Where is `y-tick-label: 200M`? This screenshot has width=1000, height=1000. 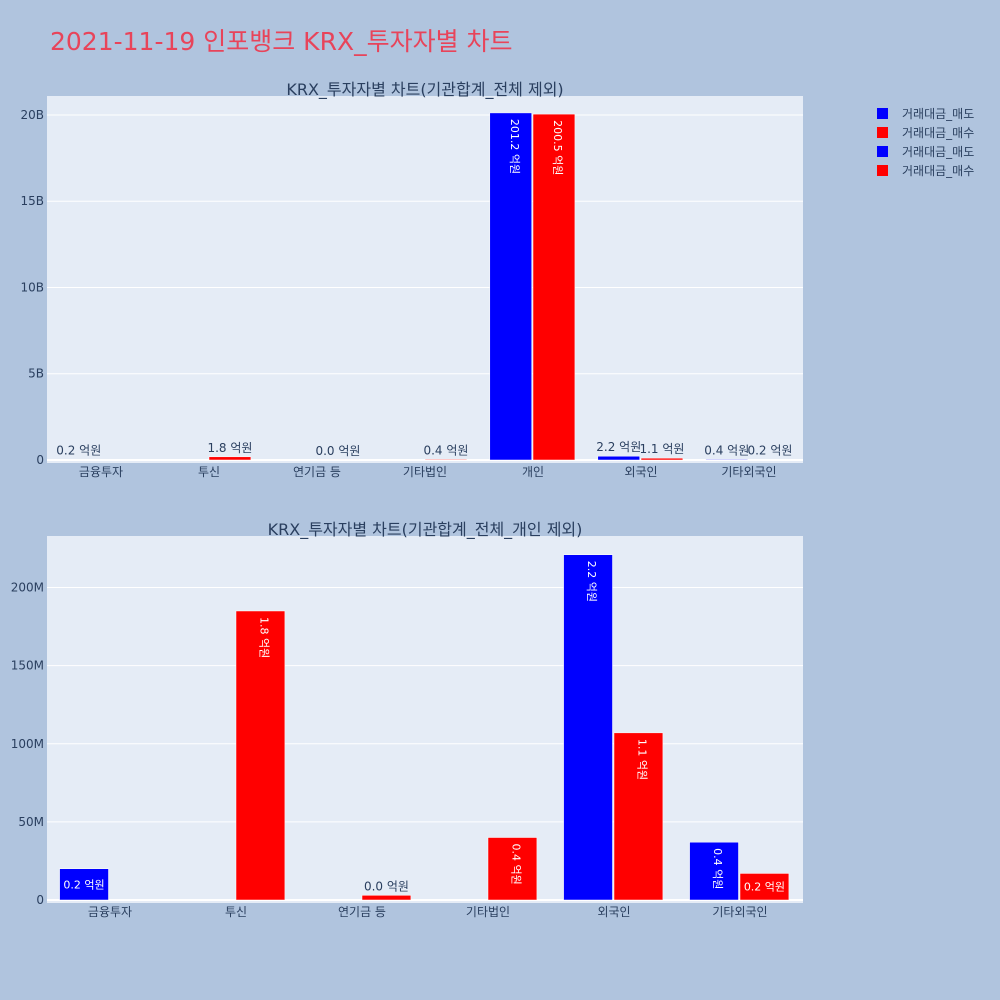
y-tick-label: 200M is located at coordinates (27, 588).